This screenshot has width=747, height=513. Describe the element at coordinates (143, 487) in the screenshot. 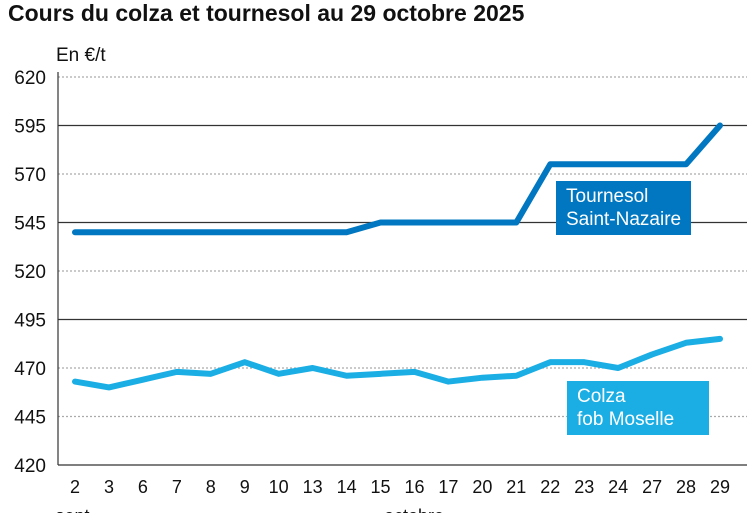

I see `x-tick-label: 6` at that location.